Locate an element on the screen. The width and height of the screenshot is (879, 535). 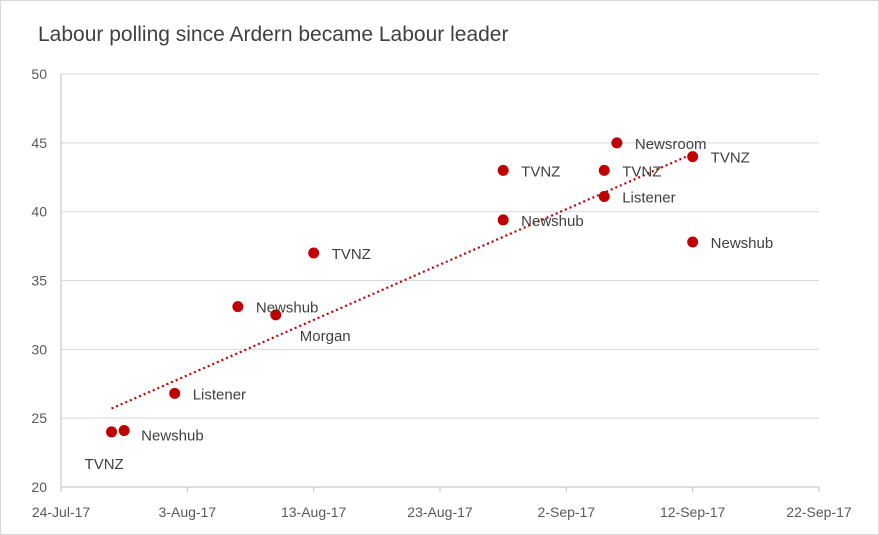
data-label: Newsroom is located at coordinates (671, 144).